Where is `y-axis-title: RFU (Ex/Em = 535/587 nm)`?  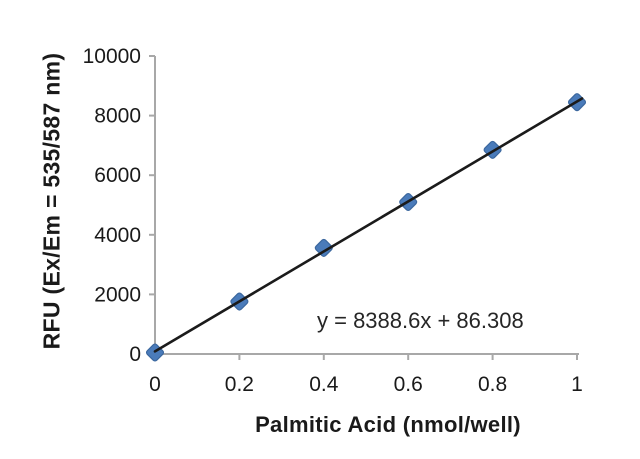 y-axis-title: RFU (Ex/Em = 535/587 nm) is located at coordinates (51, 201).